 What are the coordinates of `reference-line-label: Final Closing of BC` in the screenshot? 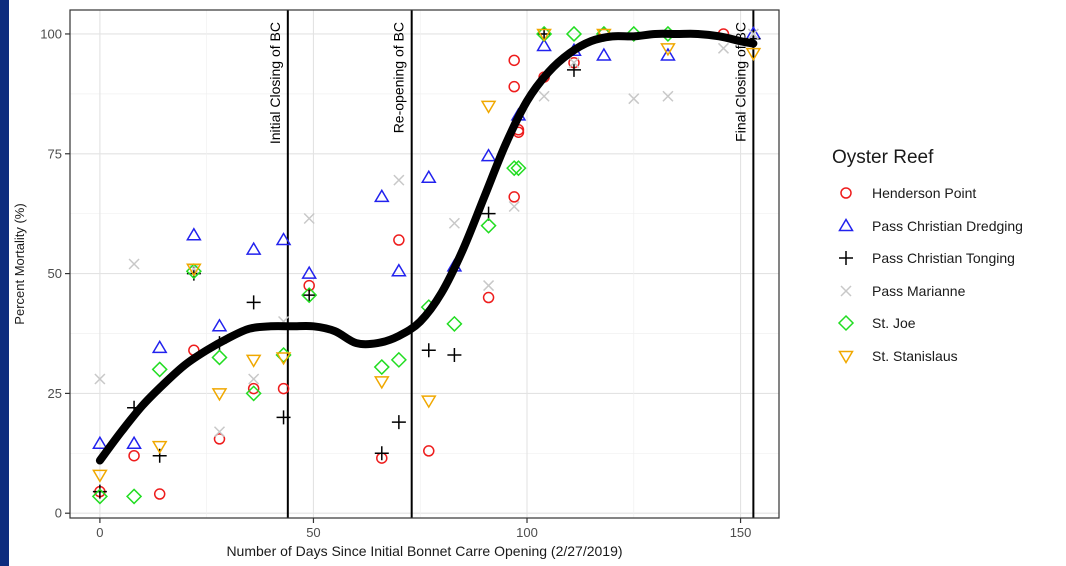 It's located at (740, 82).